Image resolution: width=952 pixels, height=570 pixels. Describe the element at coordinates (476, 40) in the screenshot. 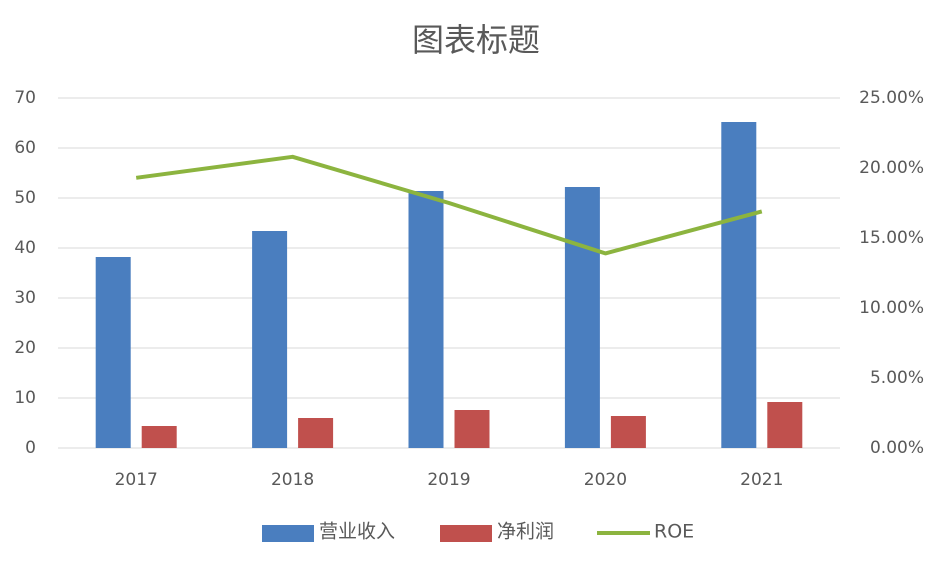

I see `chart-title: 图表标题` at that location.